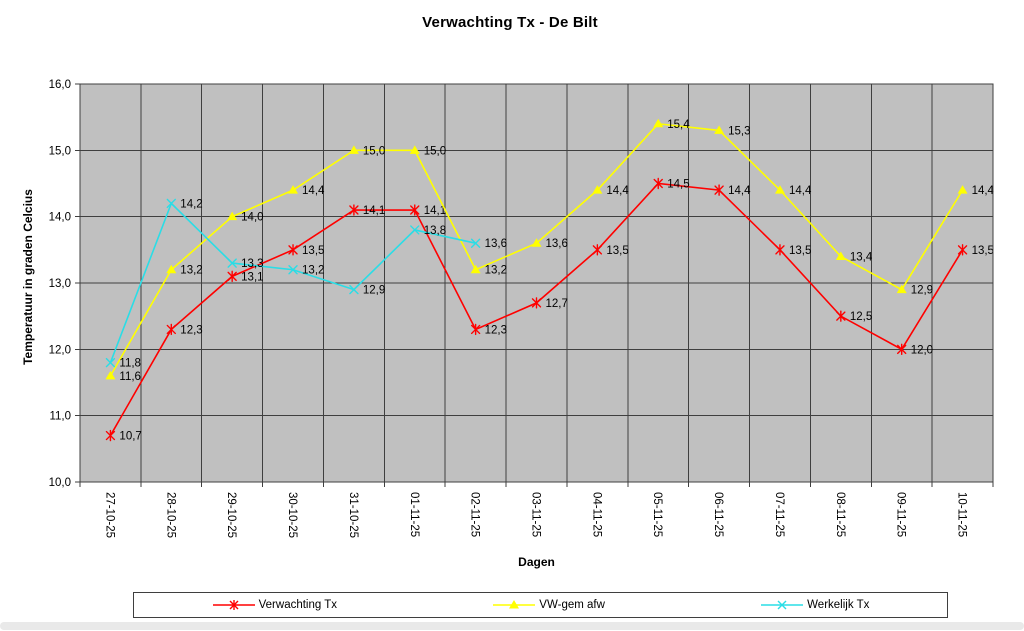 This screenshot has height=631, width=1024. I want to click on x-tick-label: 03-11-25, so click(536, 514).